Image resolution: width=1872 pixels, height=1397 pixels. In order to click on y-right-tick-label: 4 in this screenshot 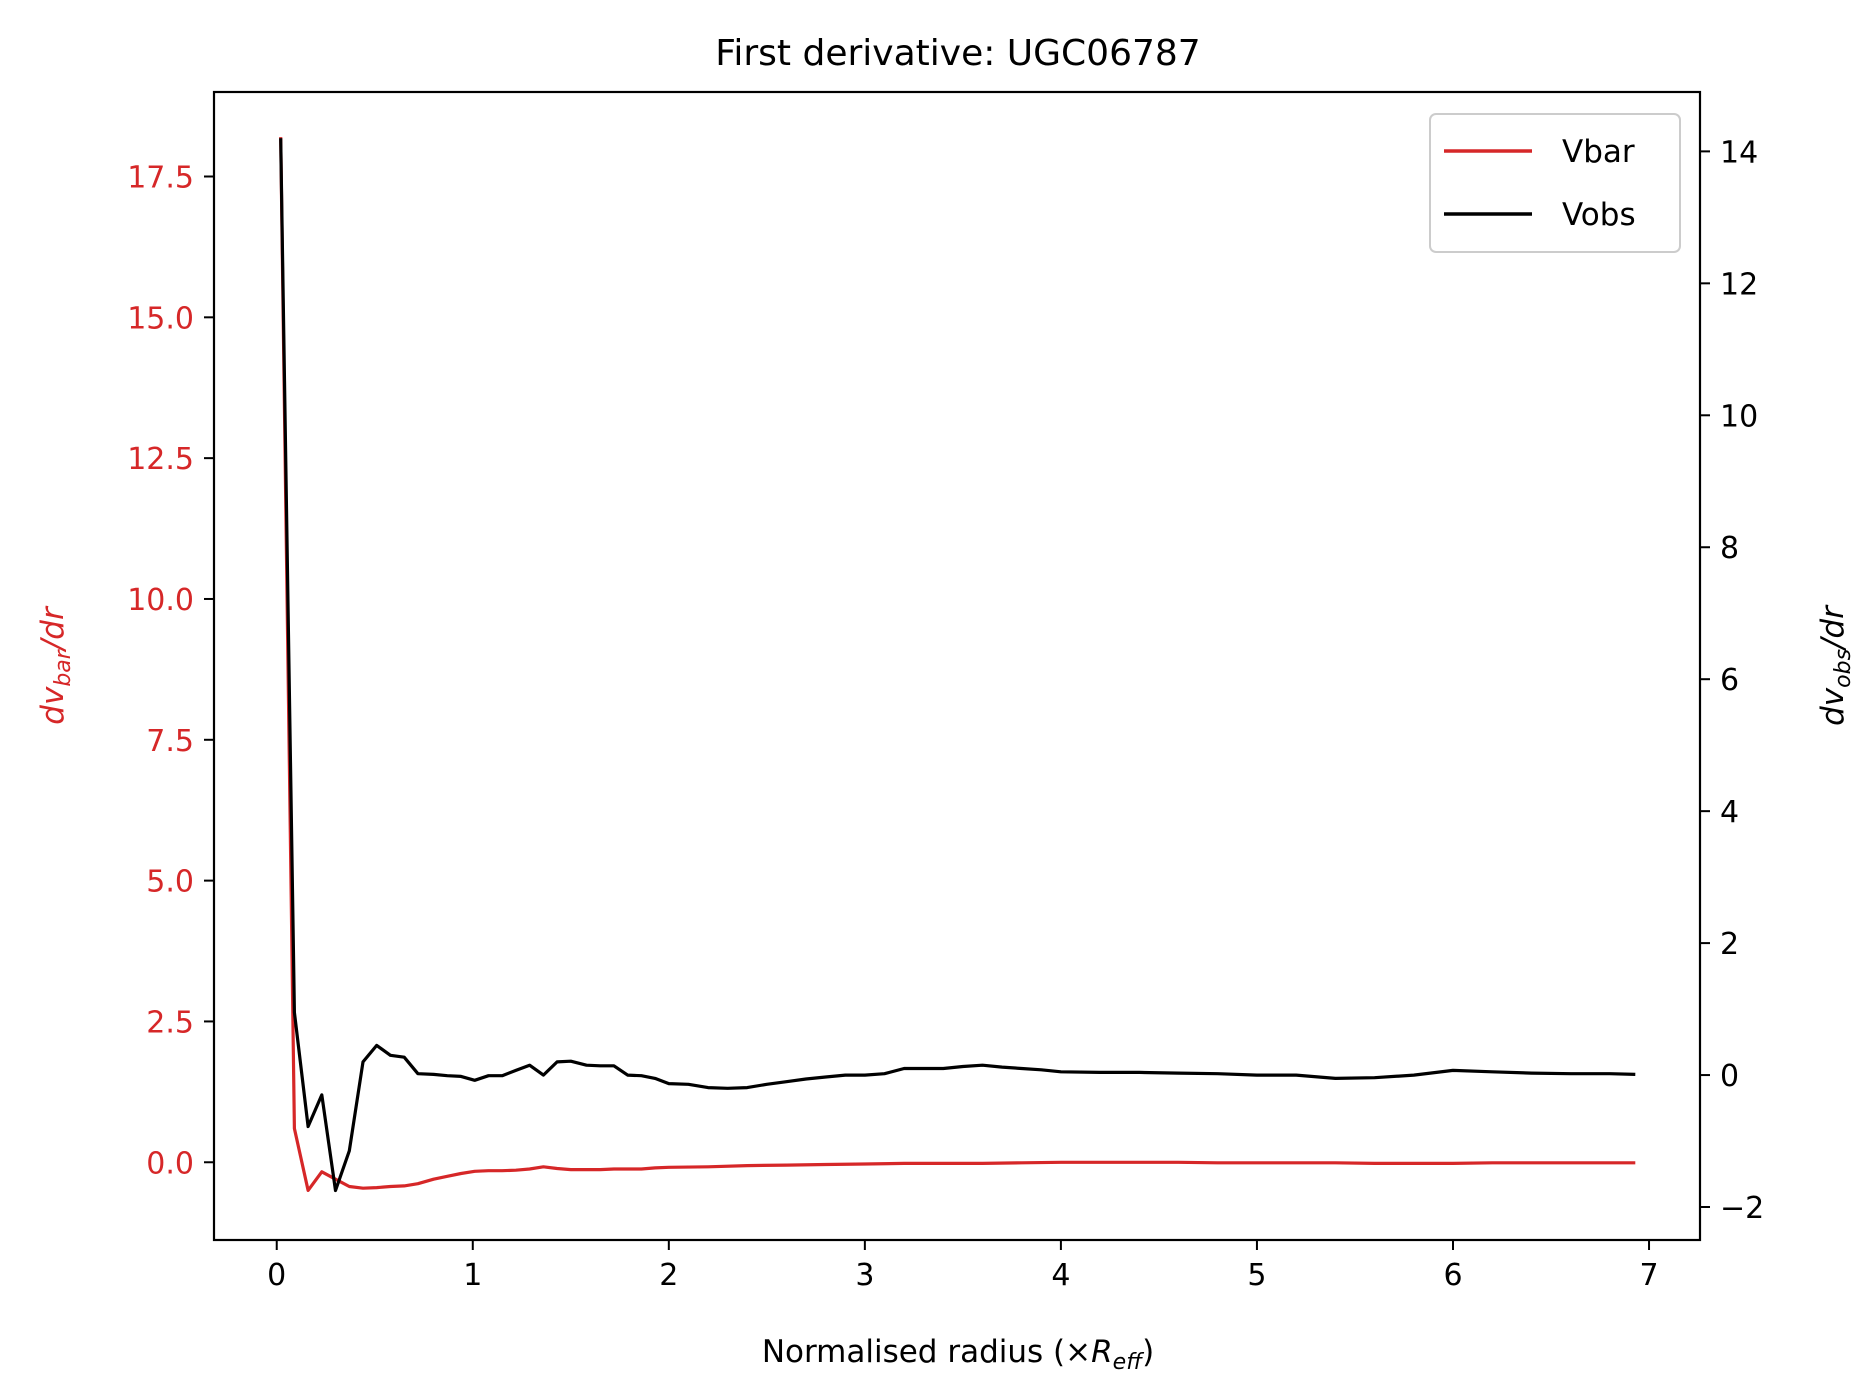, I will do `click(1729, 812)`.